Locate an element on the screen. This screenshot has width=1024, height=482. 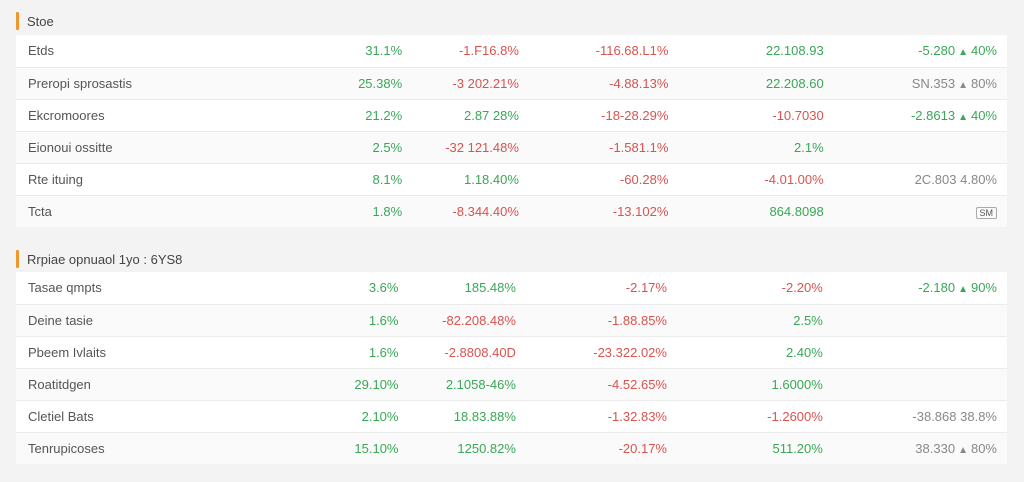
change-cell: SN.353 ▲ 80% is located at coordinates (920, 83).